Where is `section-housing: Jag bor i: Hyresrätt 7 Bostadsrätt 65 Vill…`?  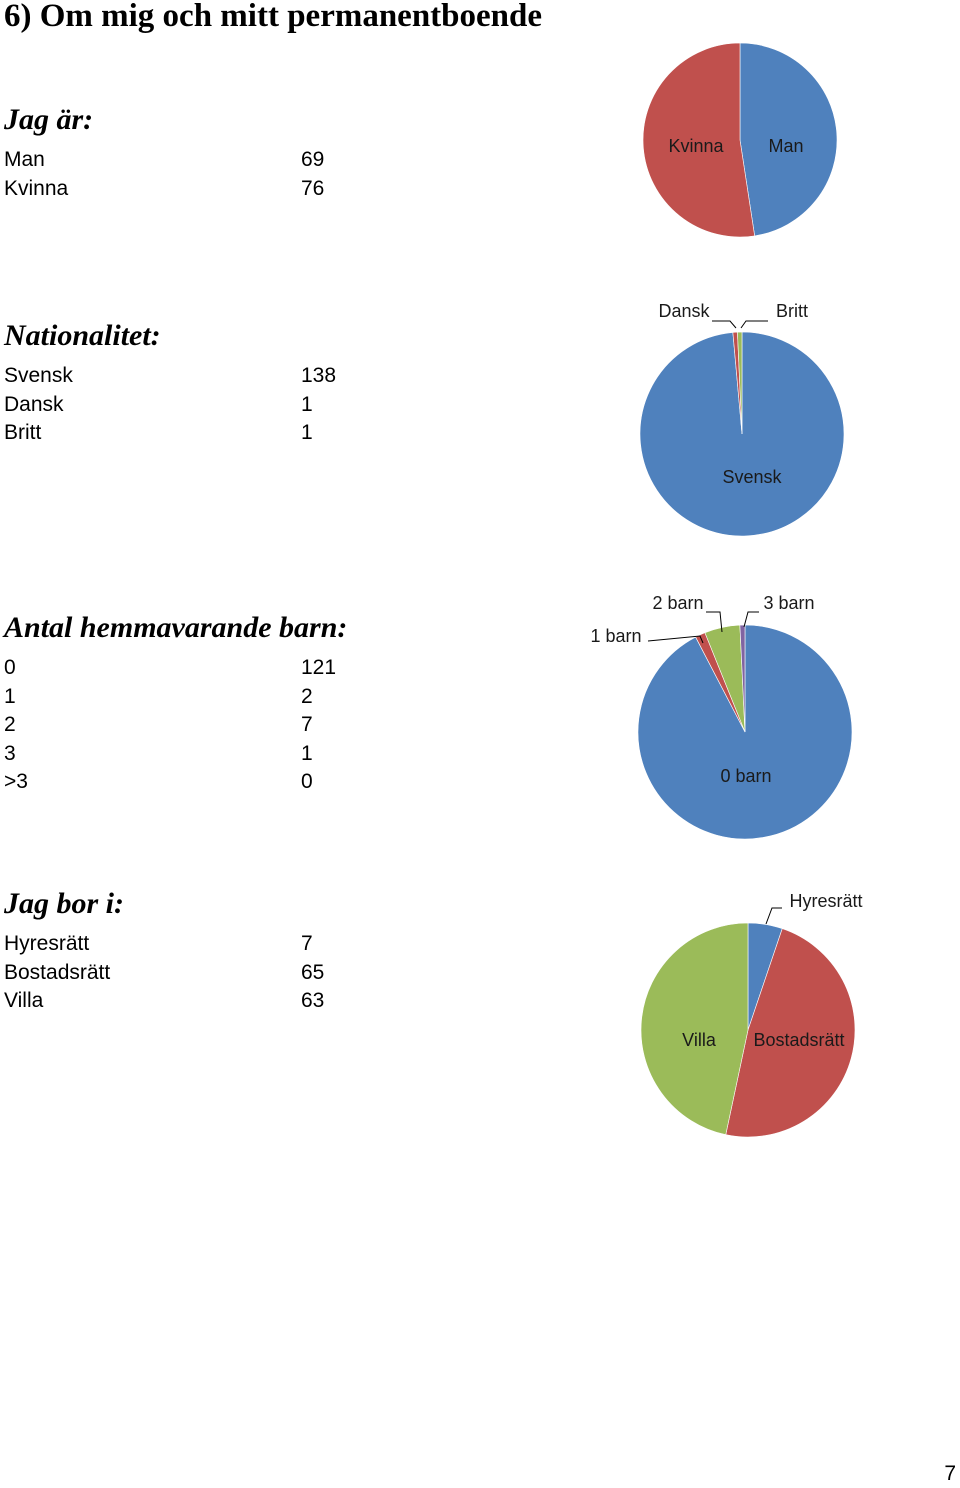
section-housing: Jag bor i: Hyresrätt 7 Bostadsrätt 65 Vill… is located at coordinates (480, 959).